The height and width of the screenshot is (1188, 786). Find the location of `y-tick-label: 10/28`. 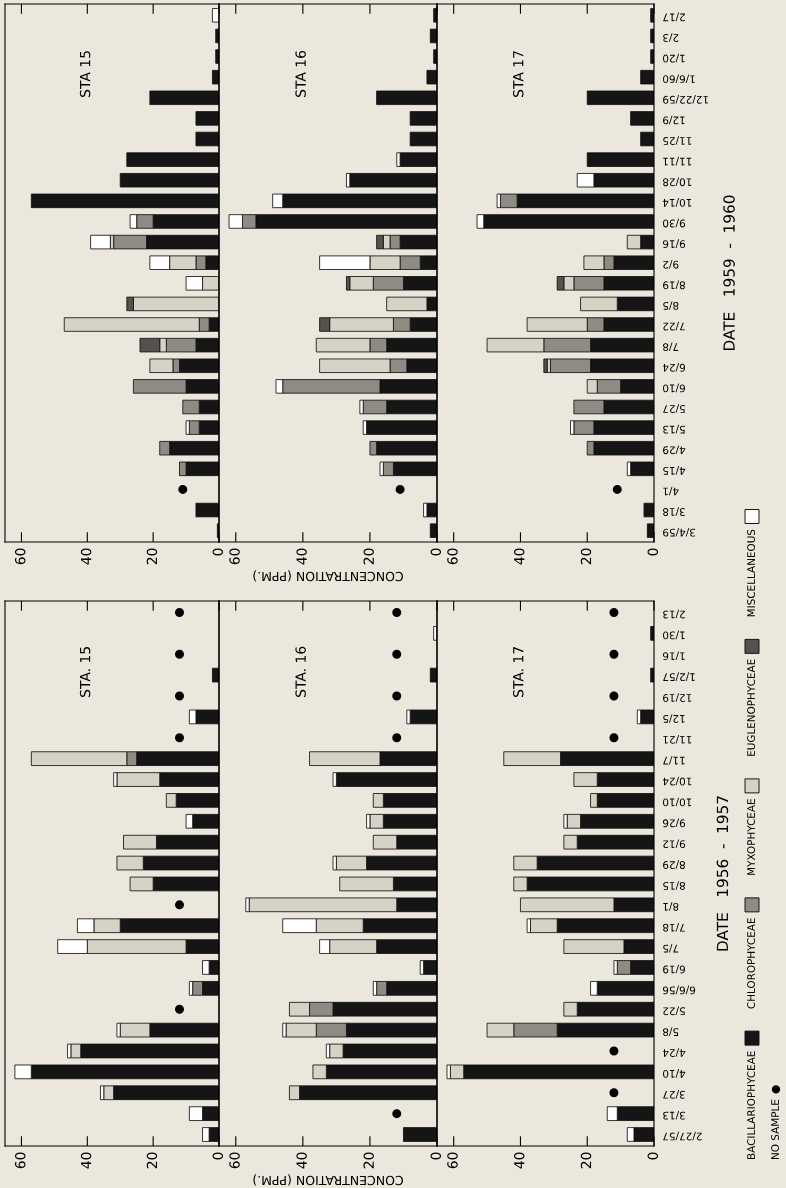

y-tick-label: 10/28 is located at coordinates (677, 182).